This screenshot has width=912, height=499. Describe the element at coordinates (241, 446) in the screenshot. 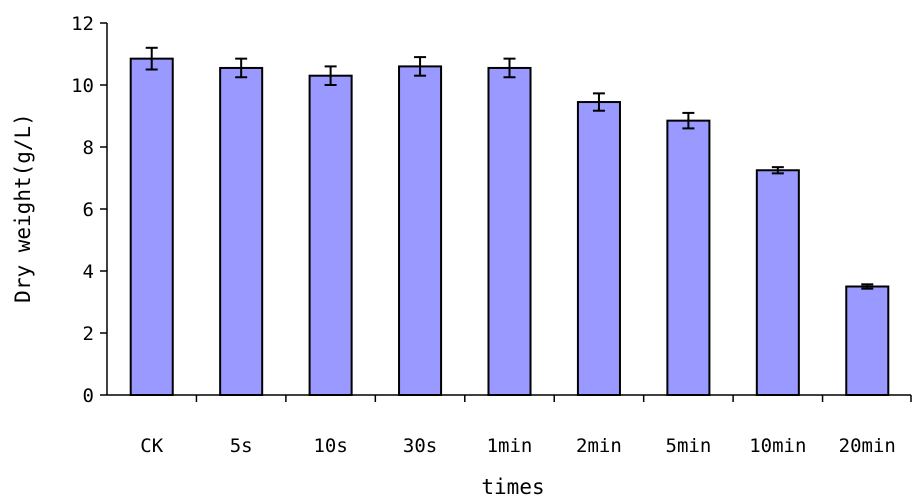

I see `x-tick-label: 5s` at that location.